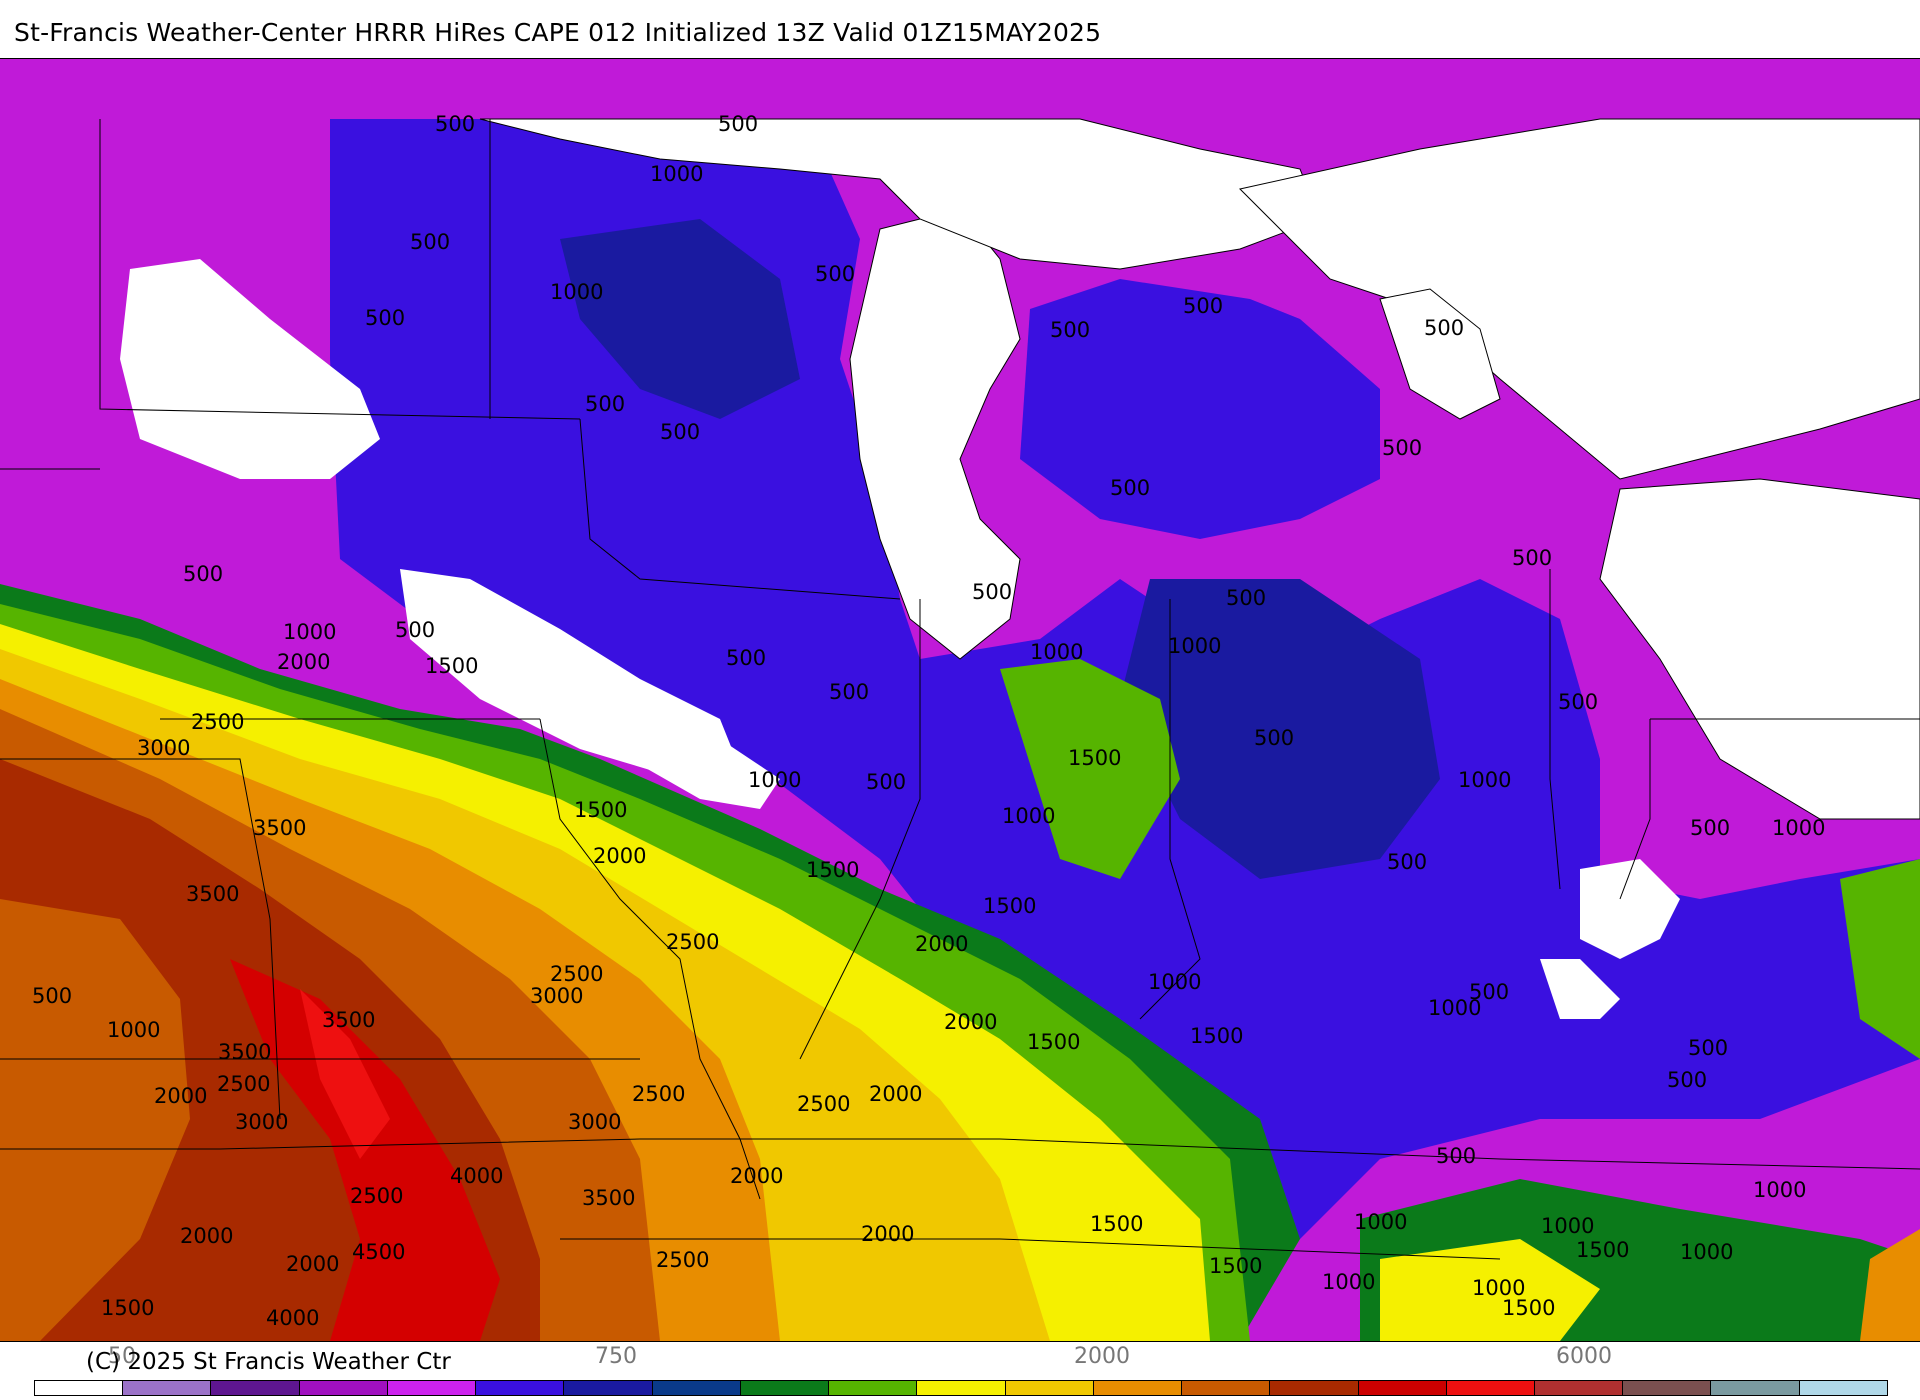 The width and height of the screenshot is (1920, 1400). Describe the element at coordinates (378, 1252) in the screenshot. I see `contour-label: 4500` at that location.